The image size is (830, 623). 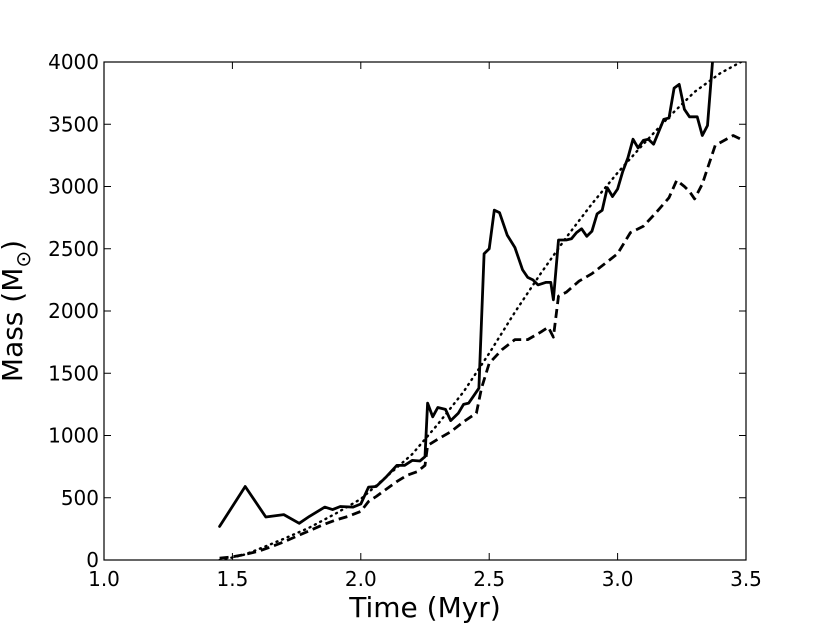 I want to click on y-tick-label: 0, so click(x=92, y=560).